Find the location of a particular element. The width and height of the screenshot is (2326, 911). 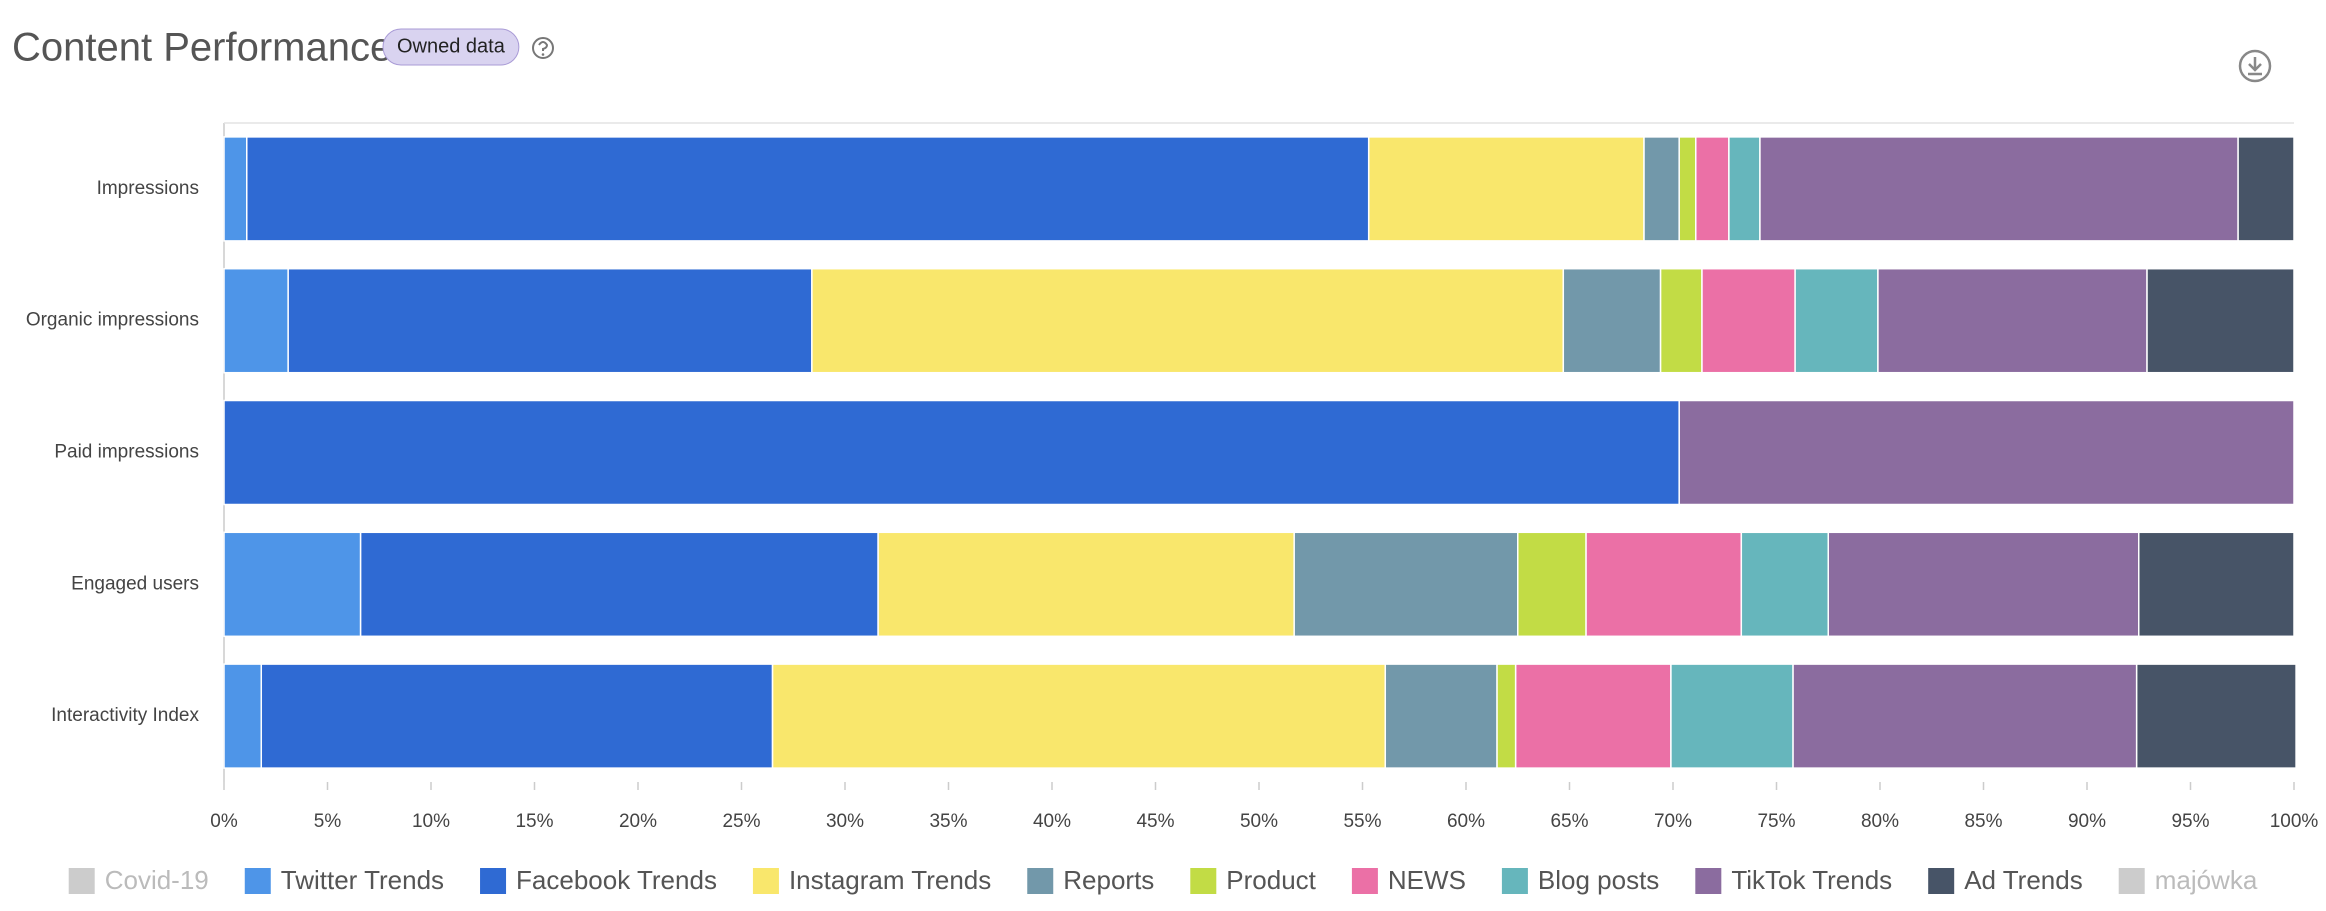

x-tick-label: 65% is located at coordinates (1569, 821).